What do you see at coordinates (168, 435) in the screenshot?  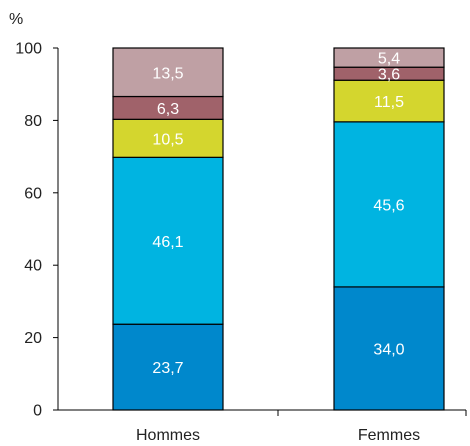 I see `x-category-label: Hommes` at bounding box center [168, 435].